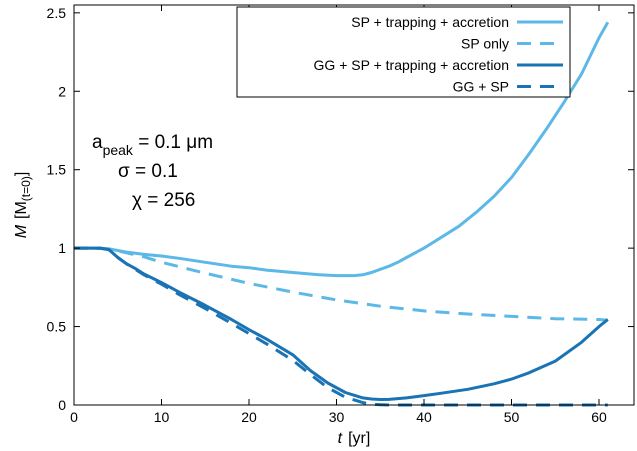 The height and width of the screenshot is (451, 637). What do you see at coordinates (57, 170) in the screenshot?
I see `y-tick-label: 1.5` at bounding box center [57, 170].